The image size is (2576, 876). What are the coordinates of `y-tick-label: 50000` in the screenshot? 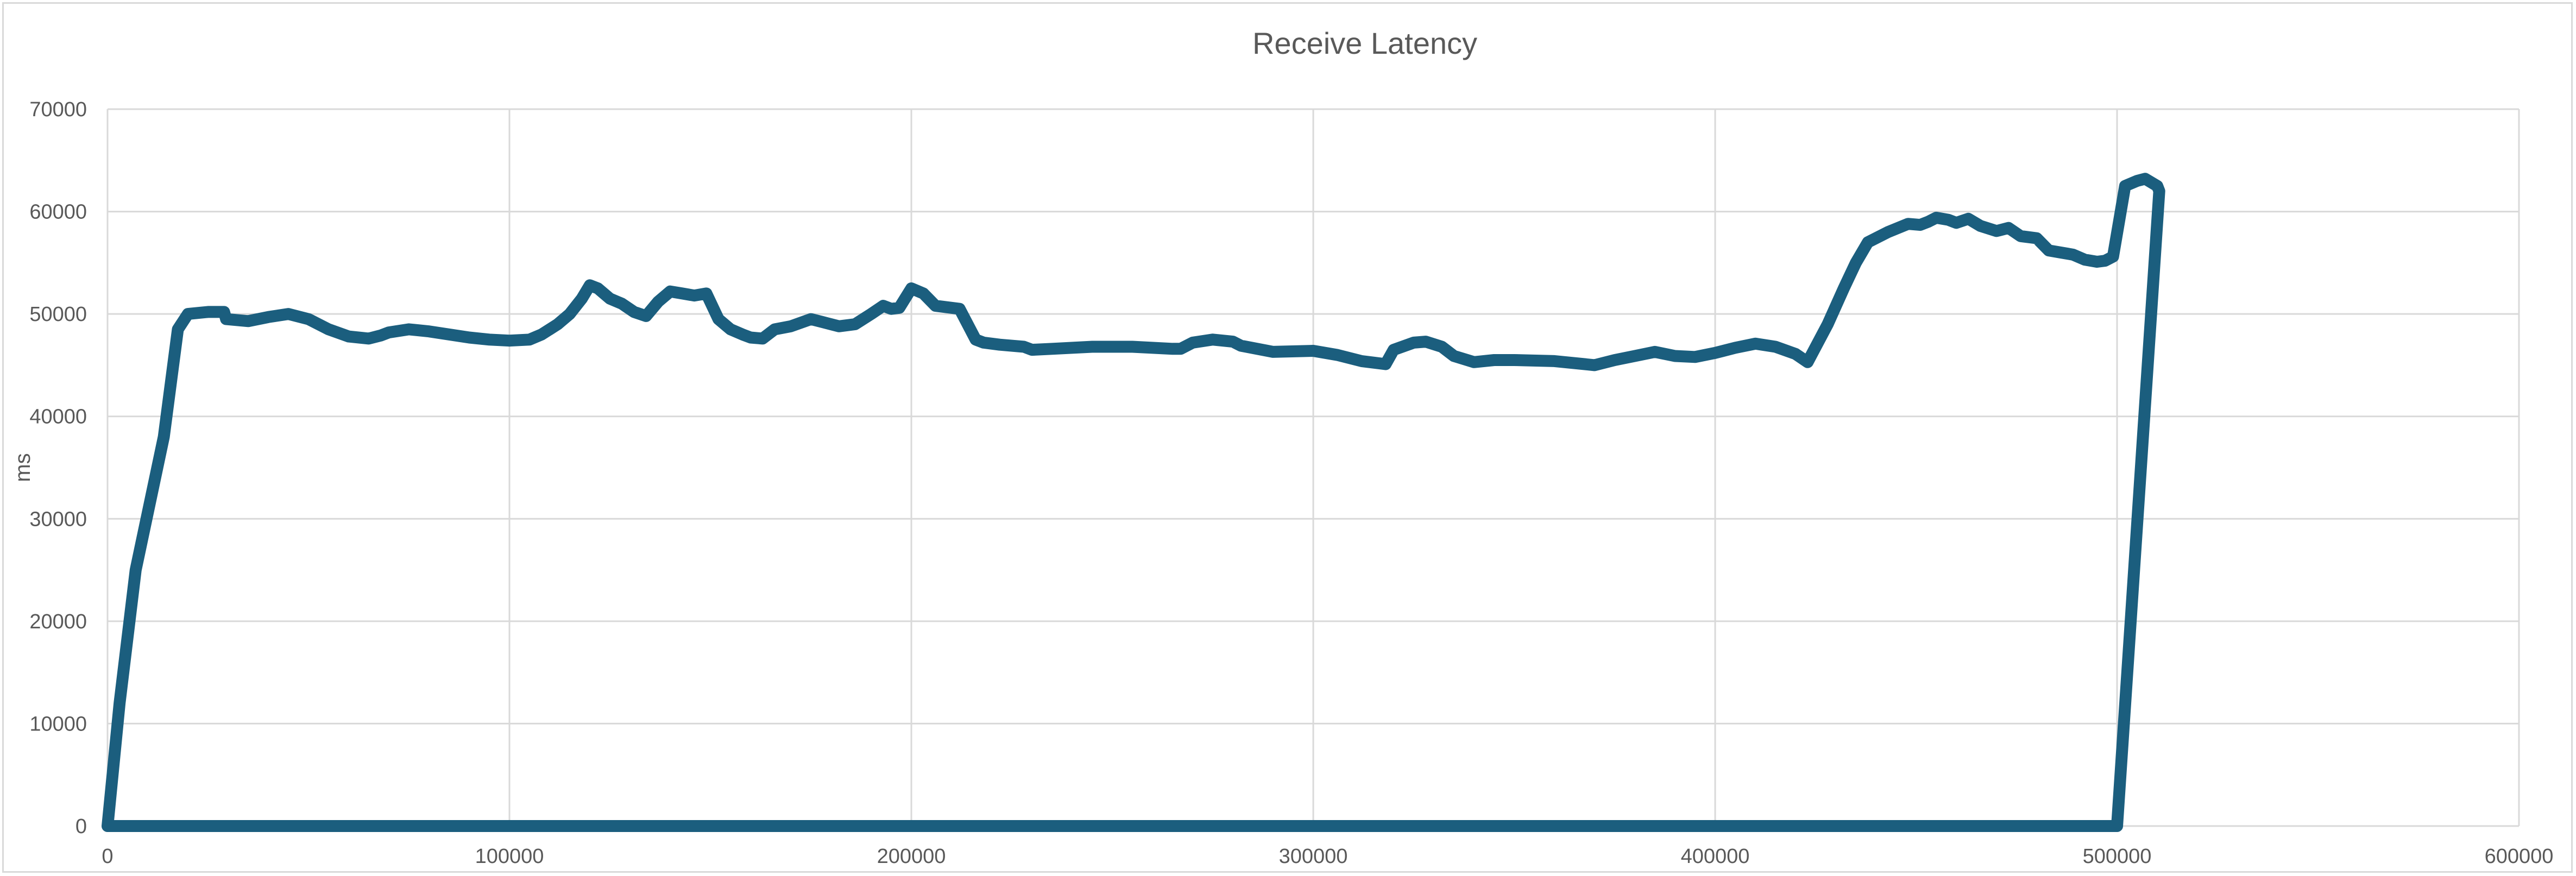 It's located at (58, 314).